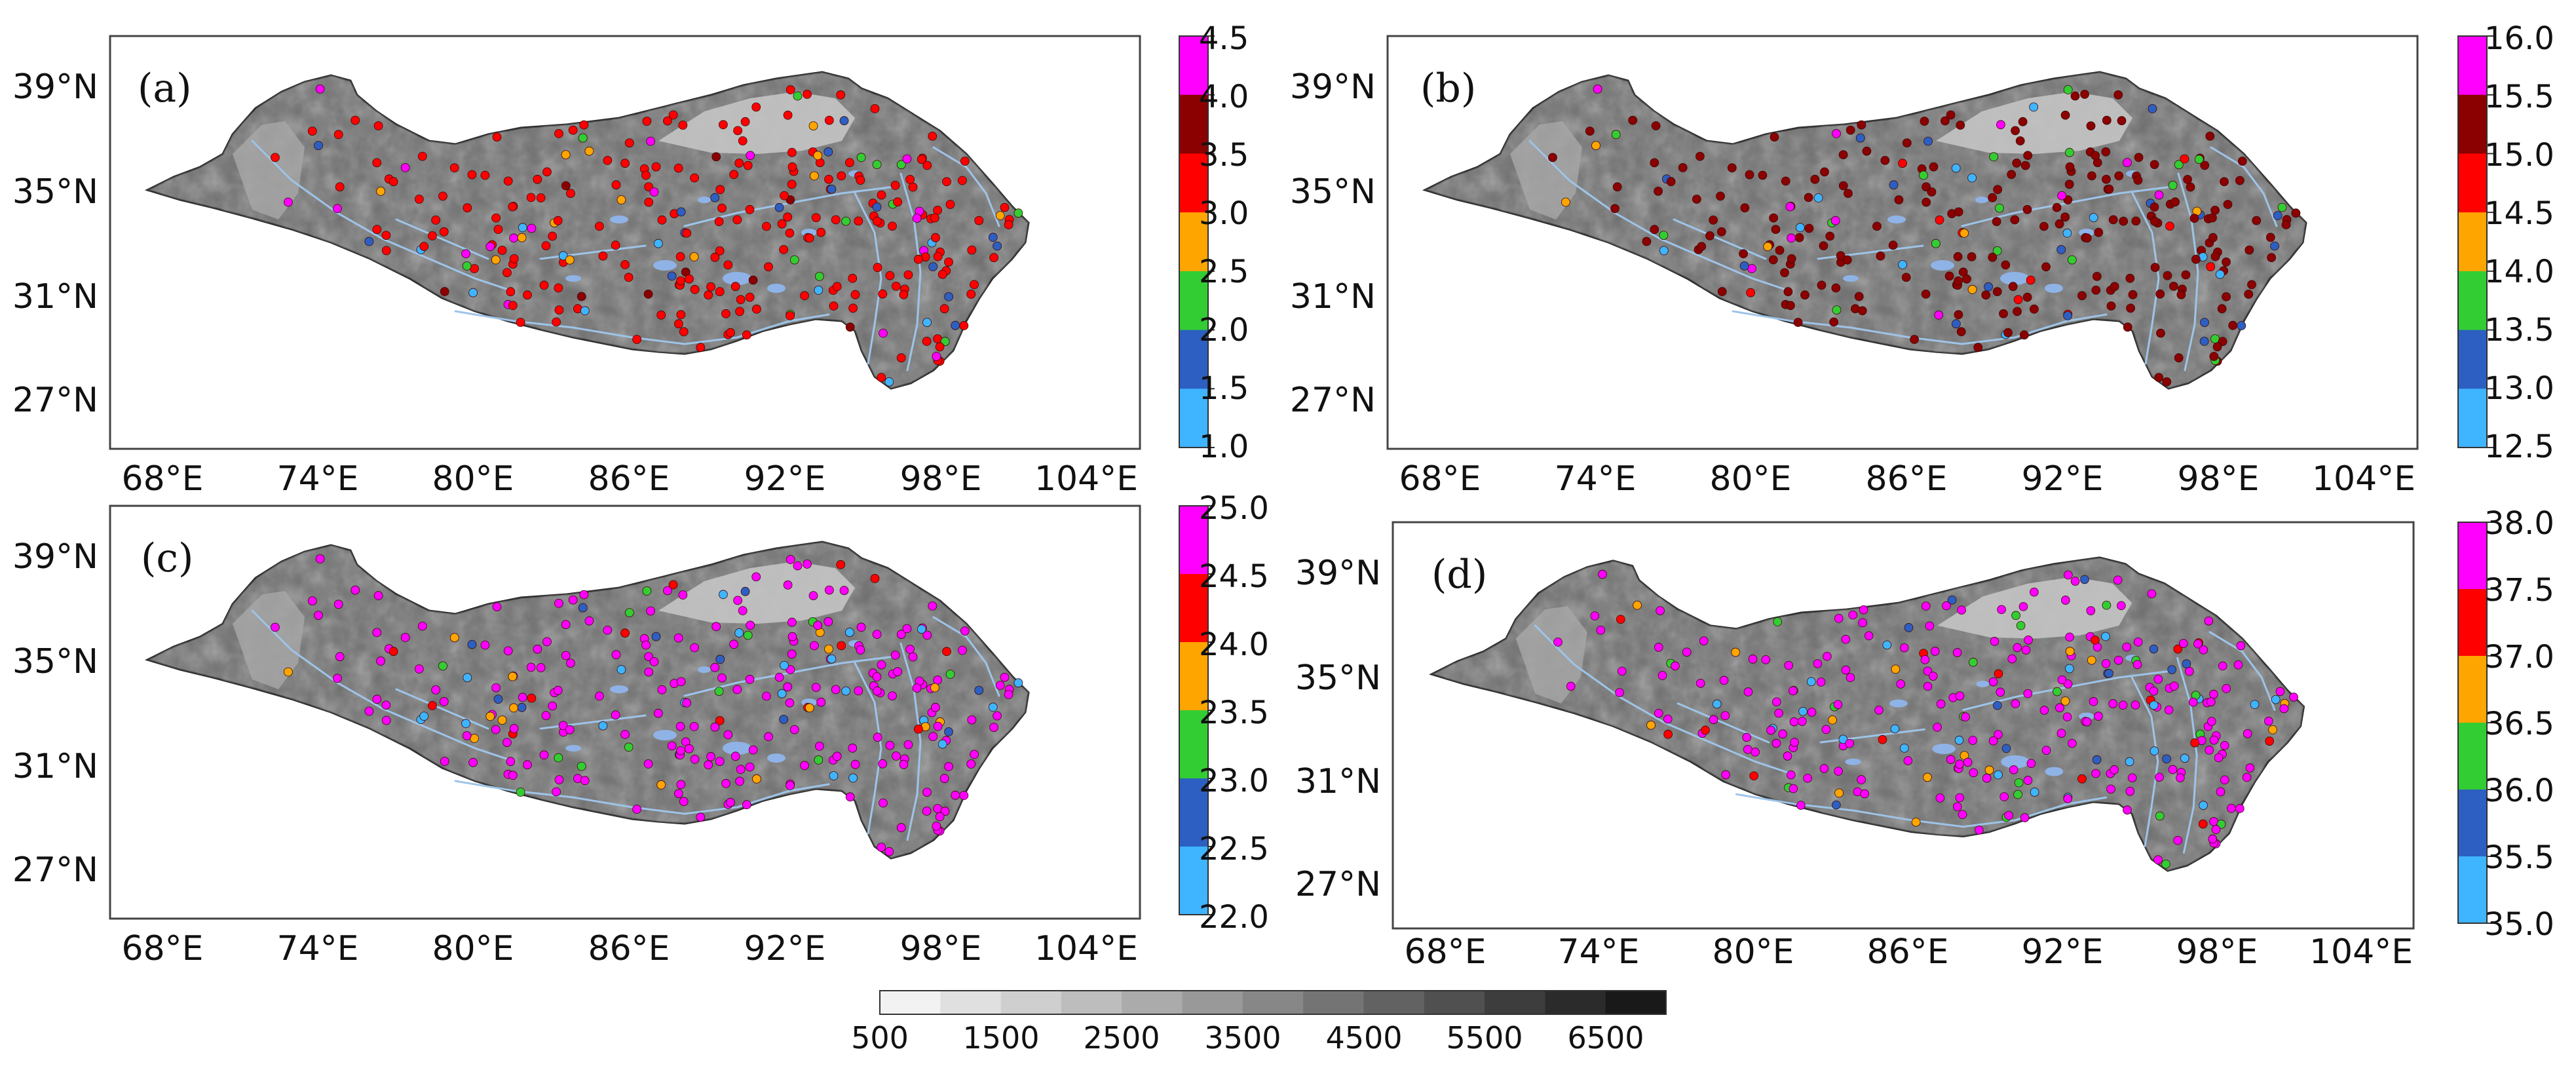 The image size is (2576, 1068). Describe the element at coordinates (1866, 714) in the screenshot. I see `panel-d-map` at that location.